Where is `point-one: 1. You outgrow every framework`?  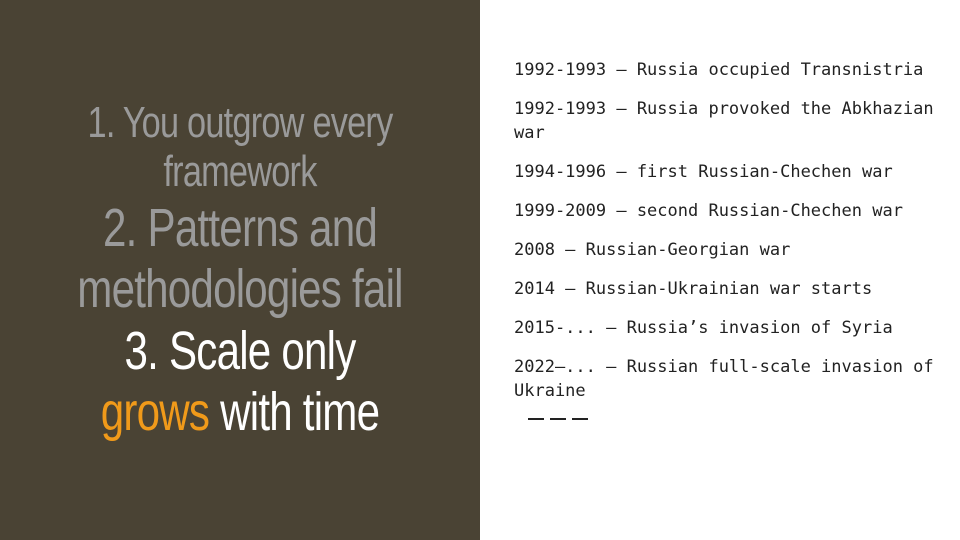
point-one: 1. You outgrow every framework is located at coordinates (240, 147).